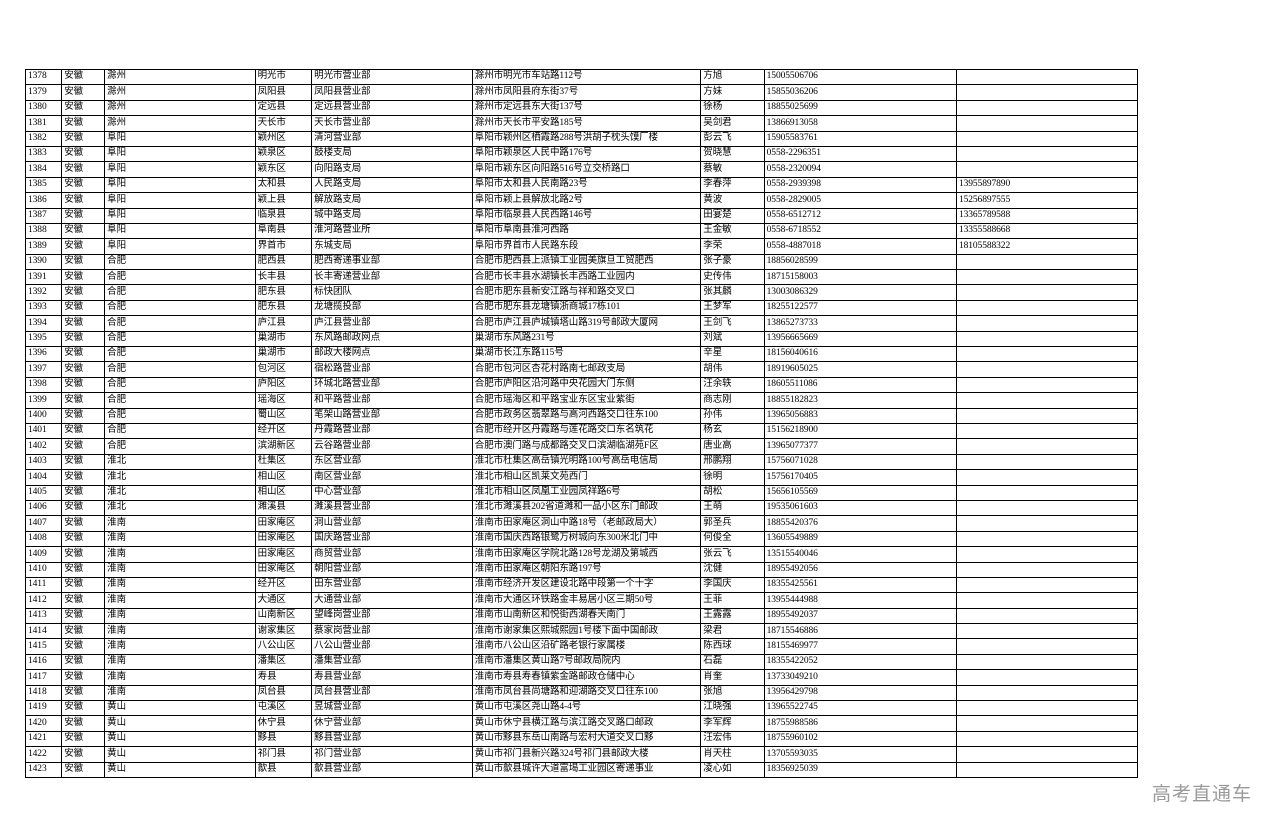  I want to click on cell-addr: 合肥市肥东县龙塘镇浙商城17栋101, so click(586, 308).